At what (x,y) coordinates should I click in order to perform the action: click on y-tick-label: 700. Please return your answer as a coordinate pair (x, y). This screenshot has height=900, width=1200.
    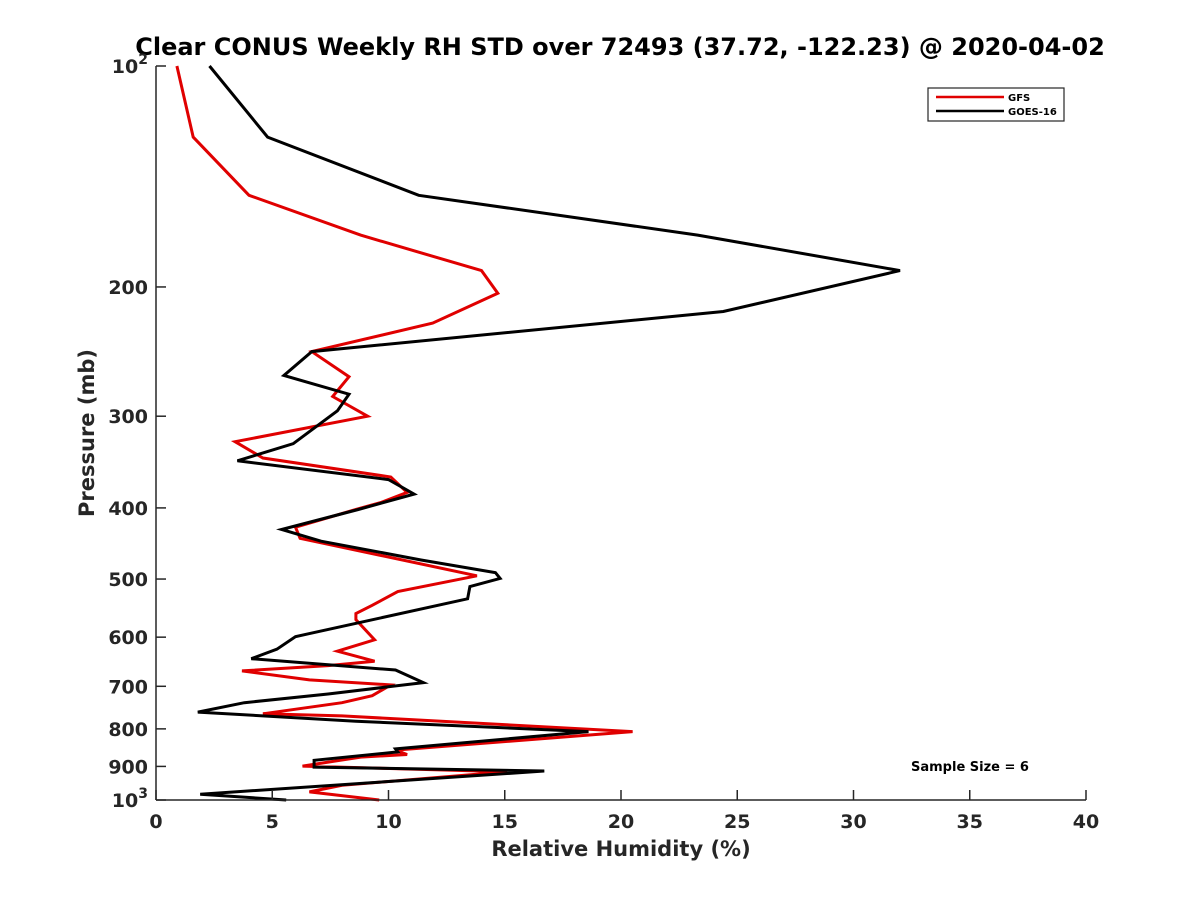
    Looking at the image, I should click on (128, 687).